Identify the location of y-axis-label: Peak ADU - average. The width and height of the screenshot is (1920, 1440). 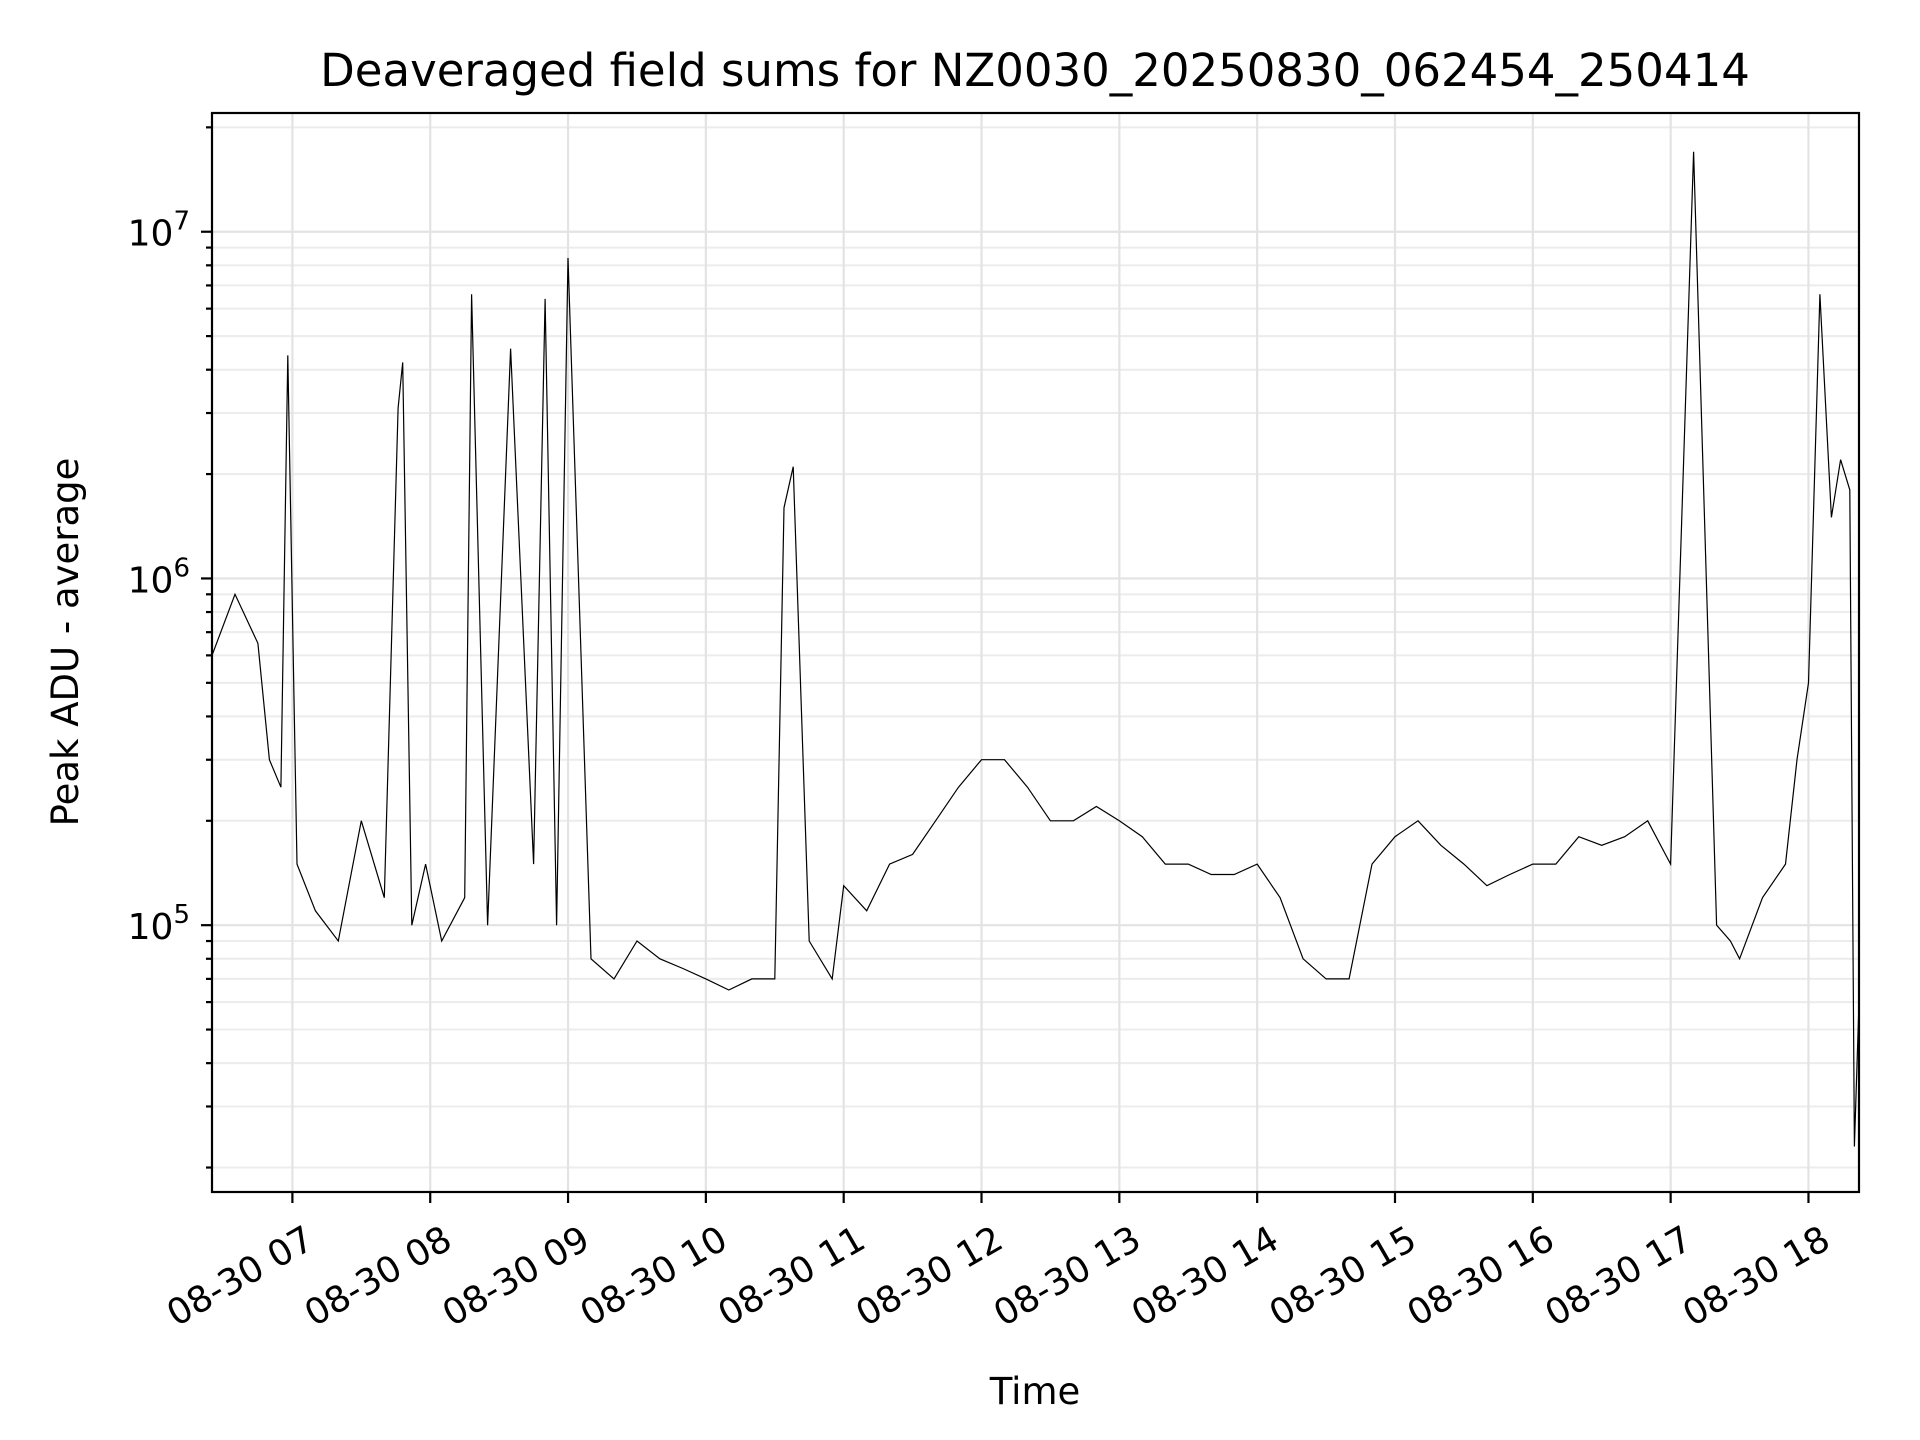
(65, 642).